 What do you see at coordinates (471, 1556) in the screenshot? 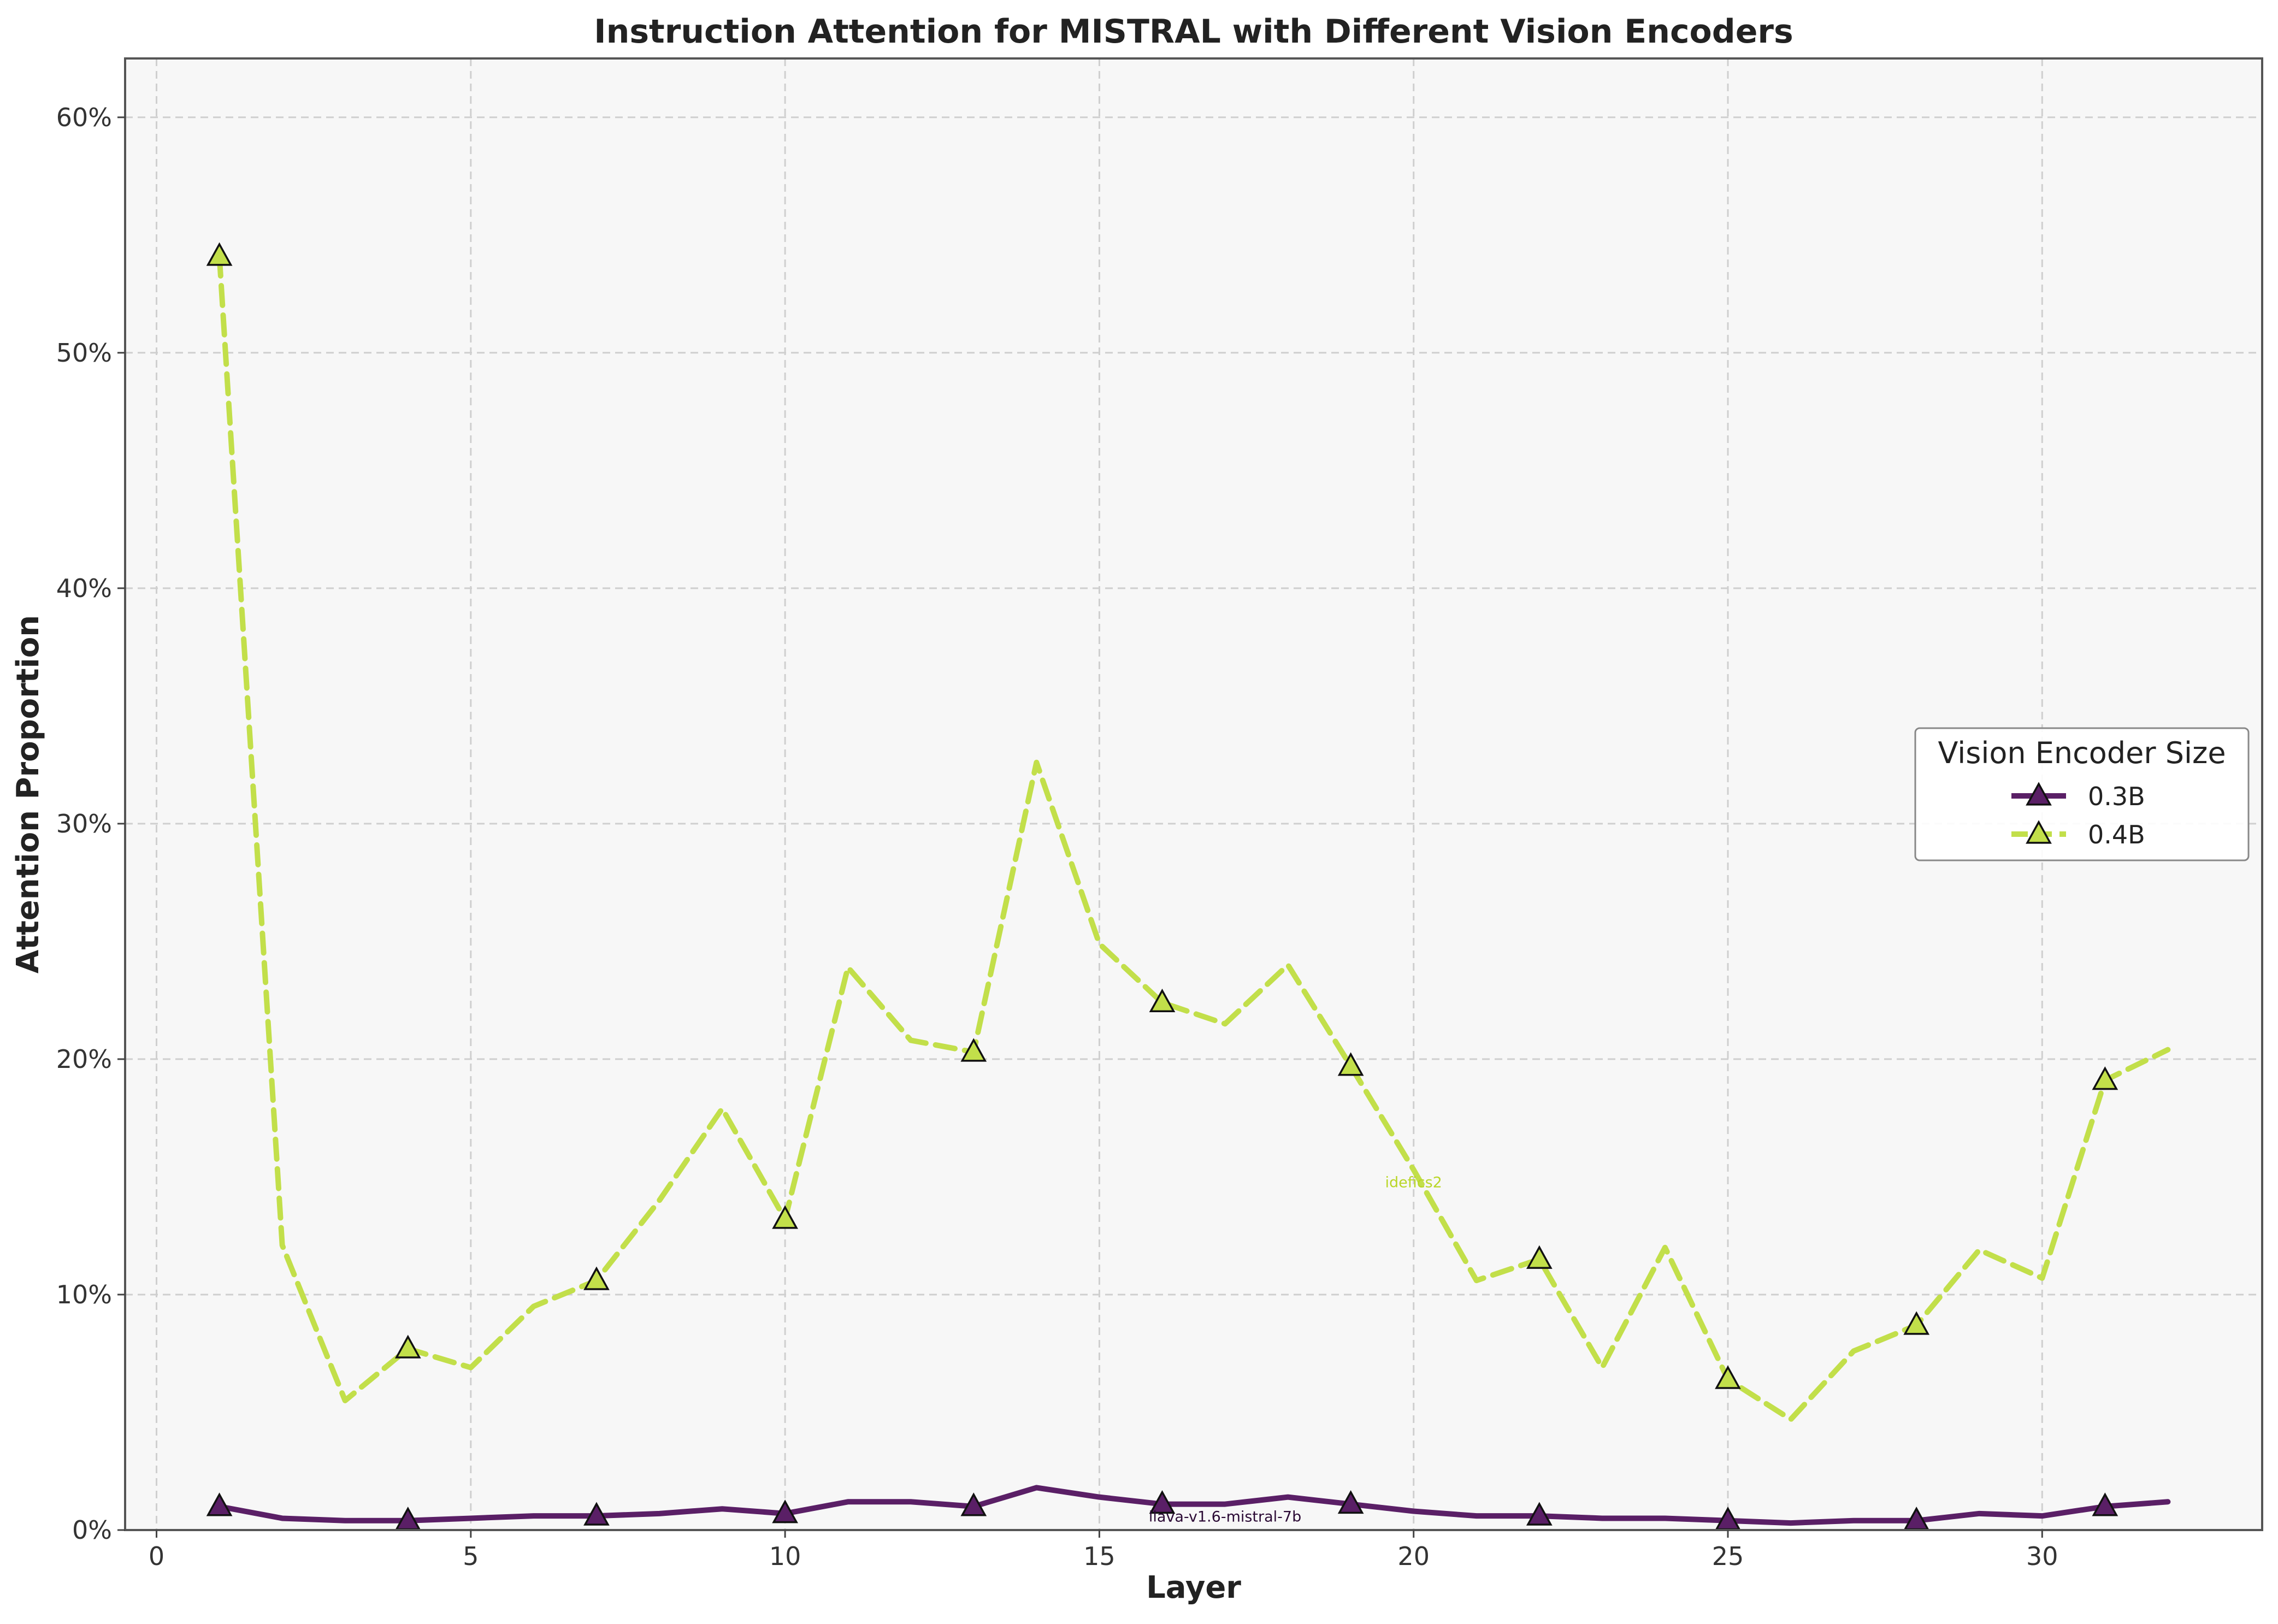
I see `x-tick-label: 5` at bounding box center [471, 1556].